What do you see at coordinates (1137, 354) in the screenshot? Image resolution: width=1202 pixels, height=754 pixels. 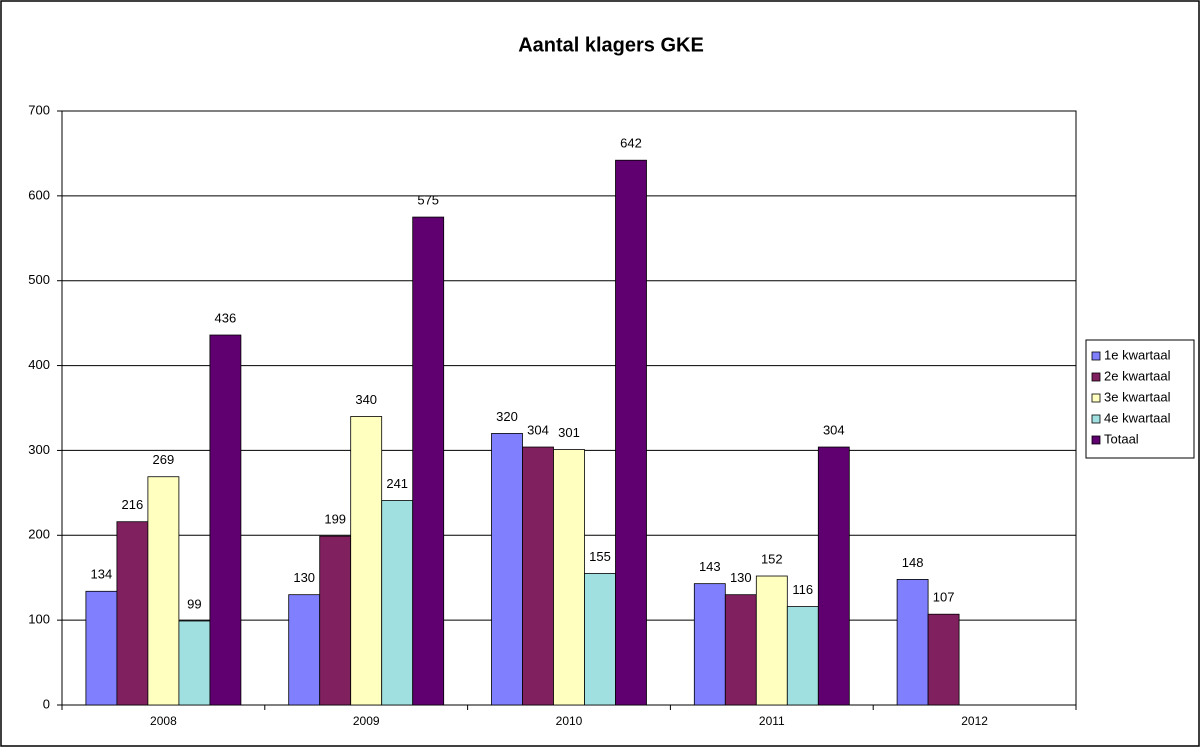 I see `legend-label: 1e kwartaal` at bounding box center [1137, 354].